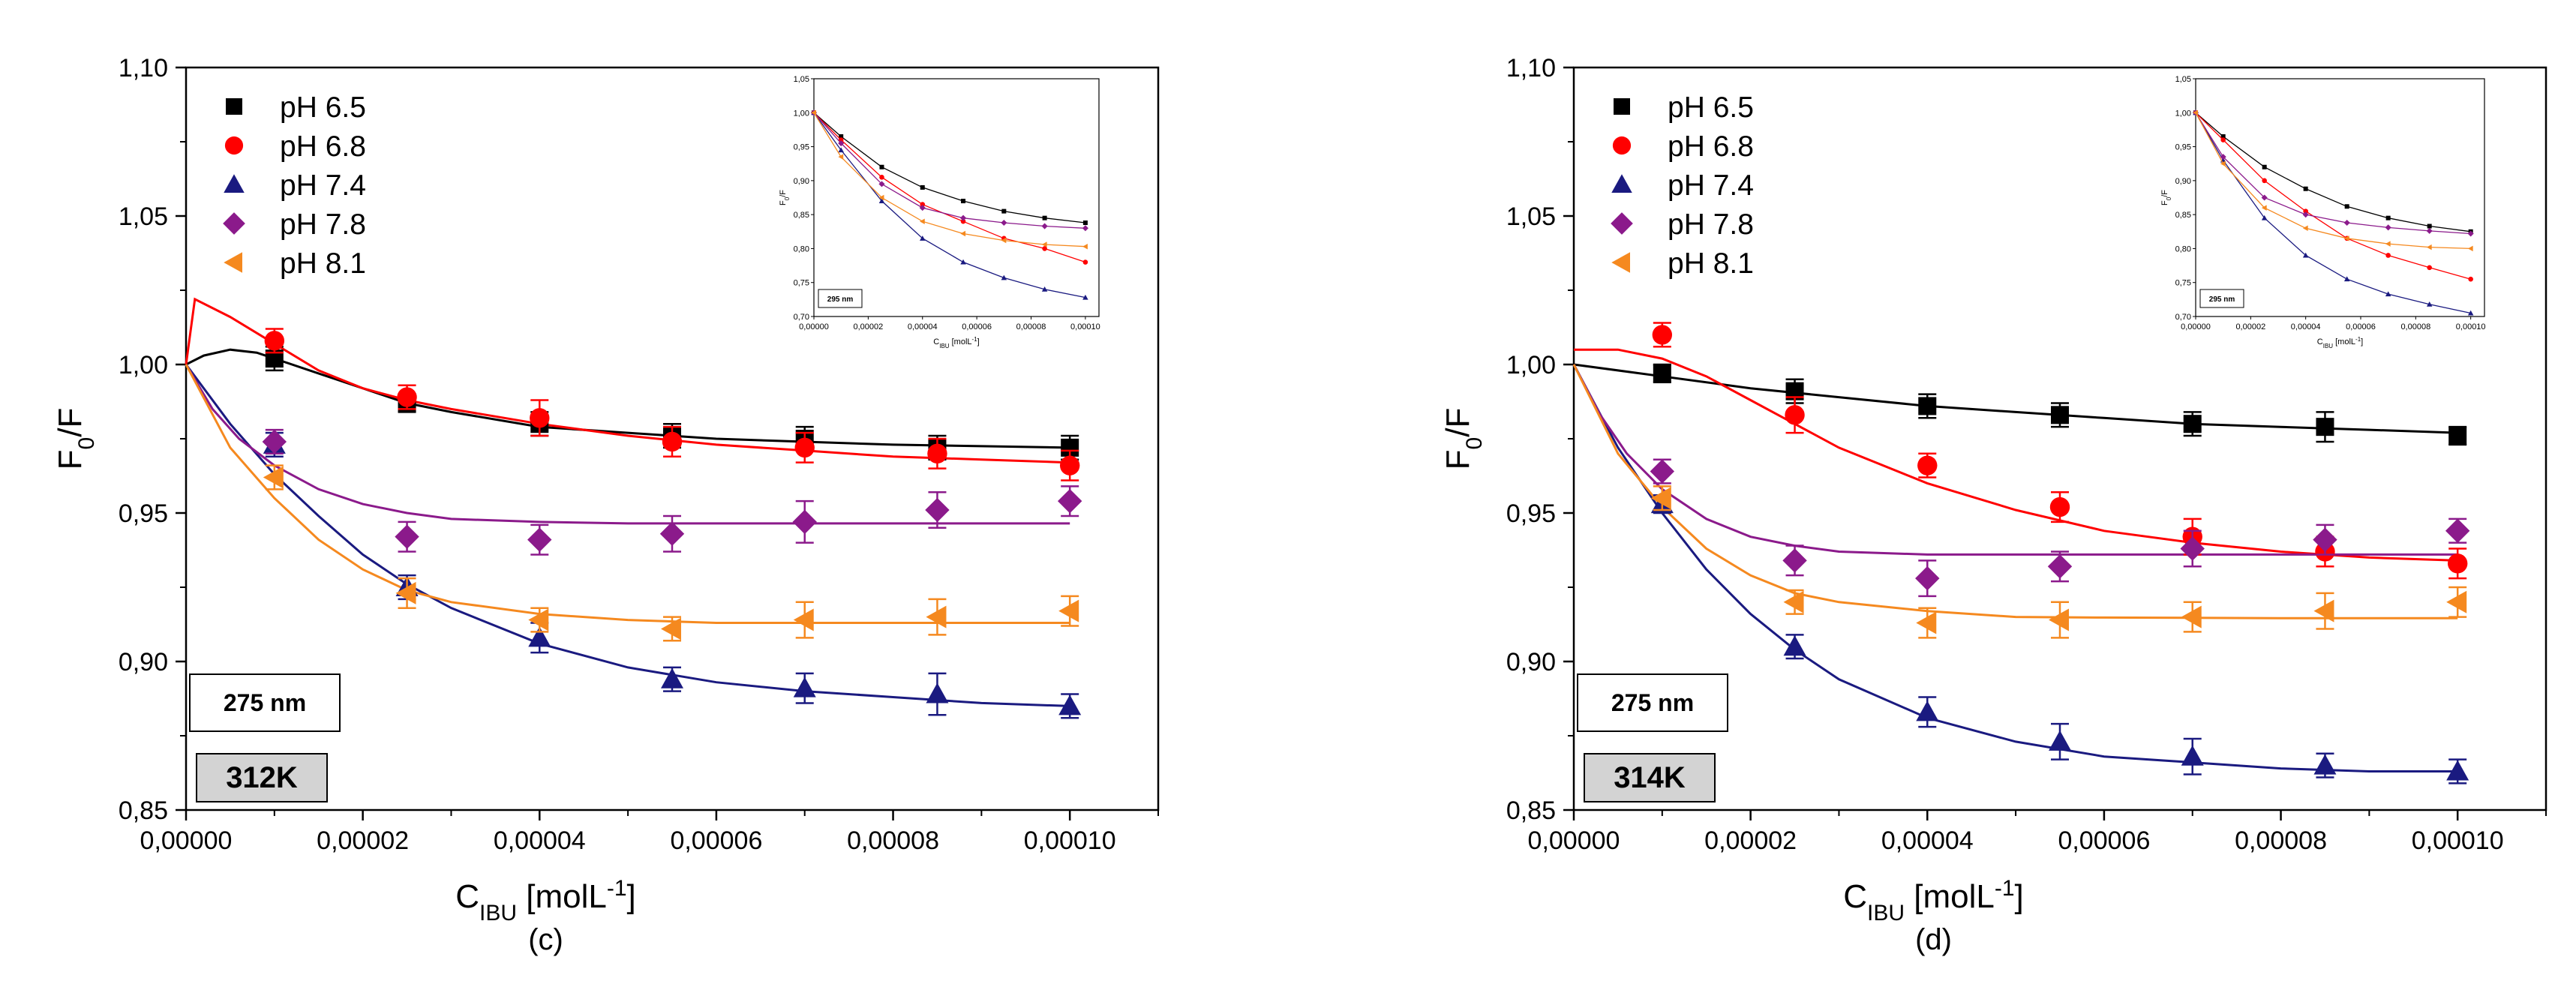  I want to click on inset-y-axis-title: F0/F, so click(2166, 198).